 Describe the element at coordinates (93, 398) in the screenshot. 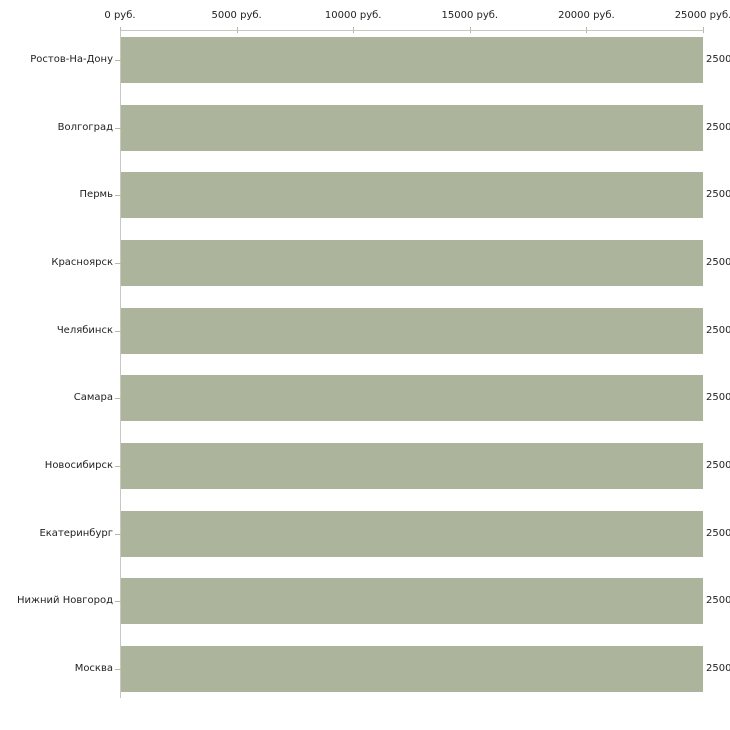

I see `category-label: Самара` at that location.